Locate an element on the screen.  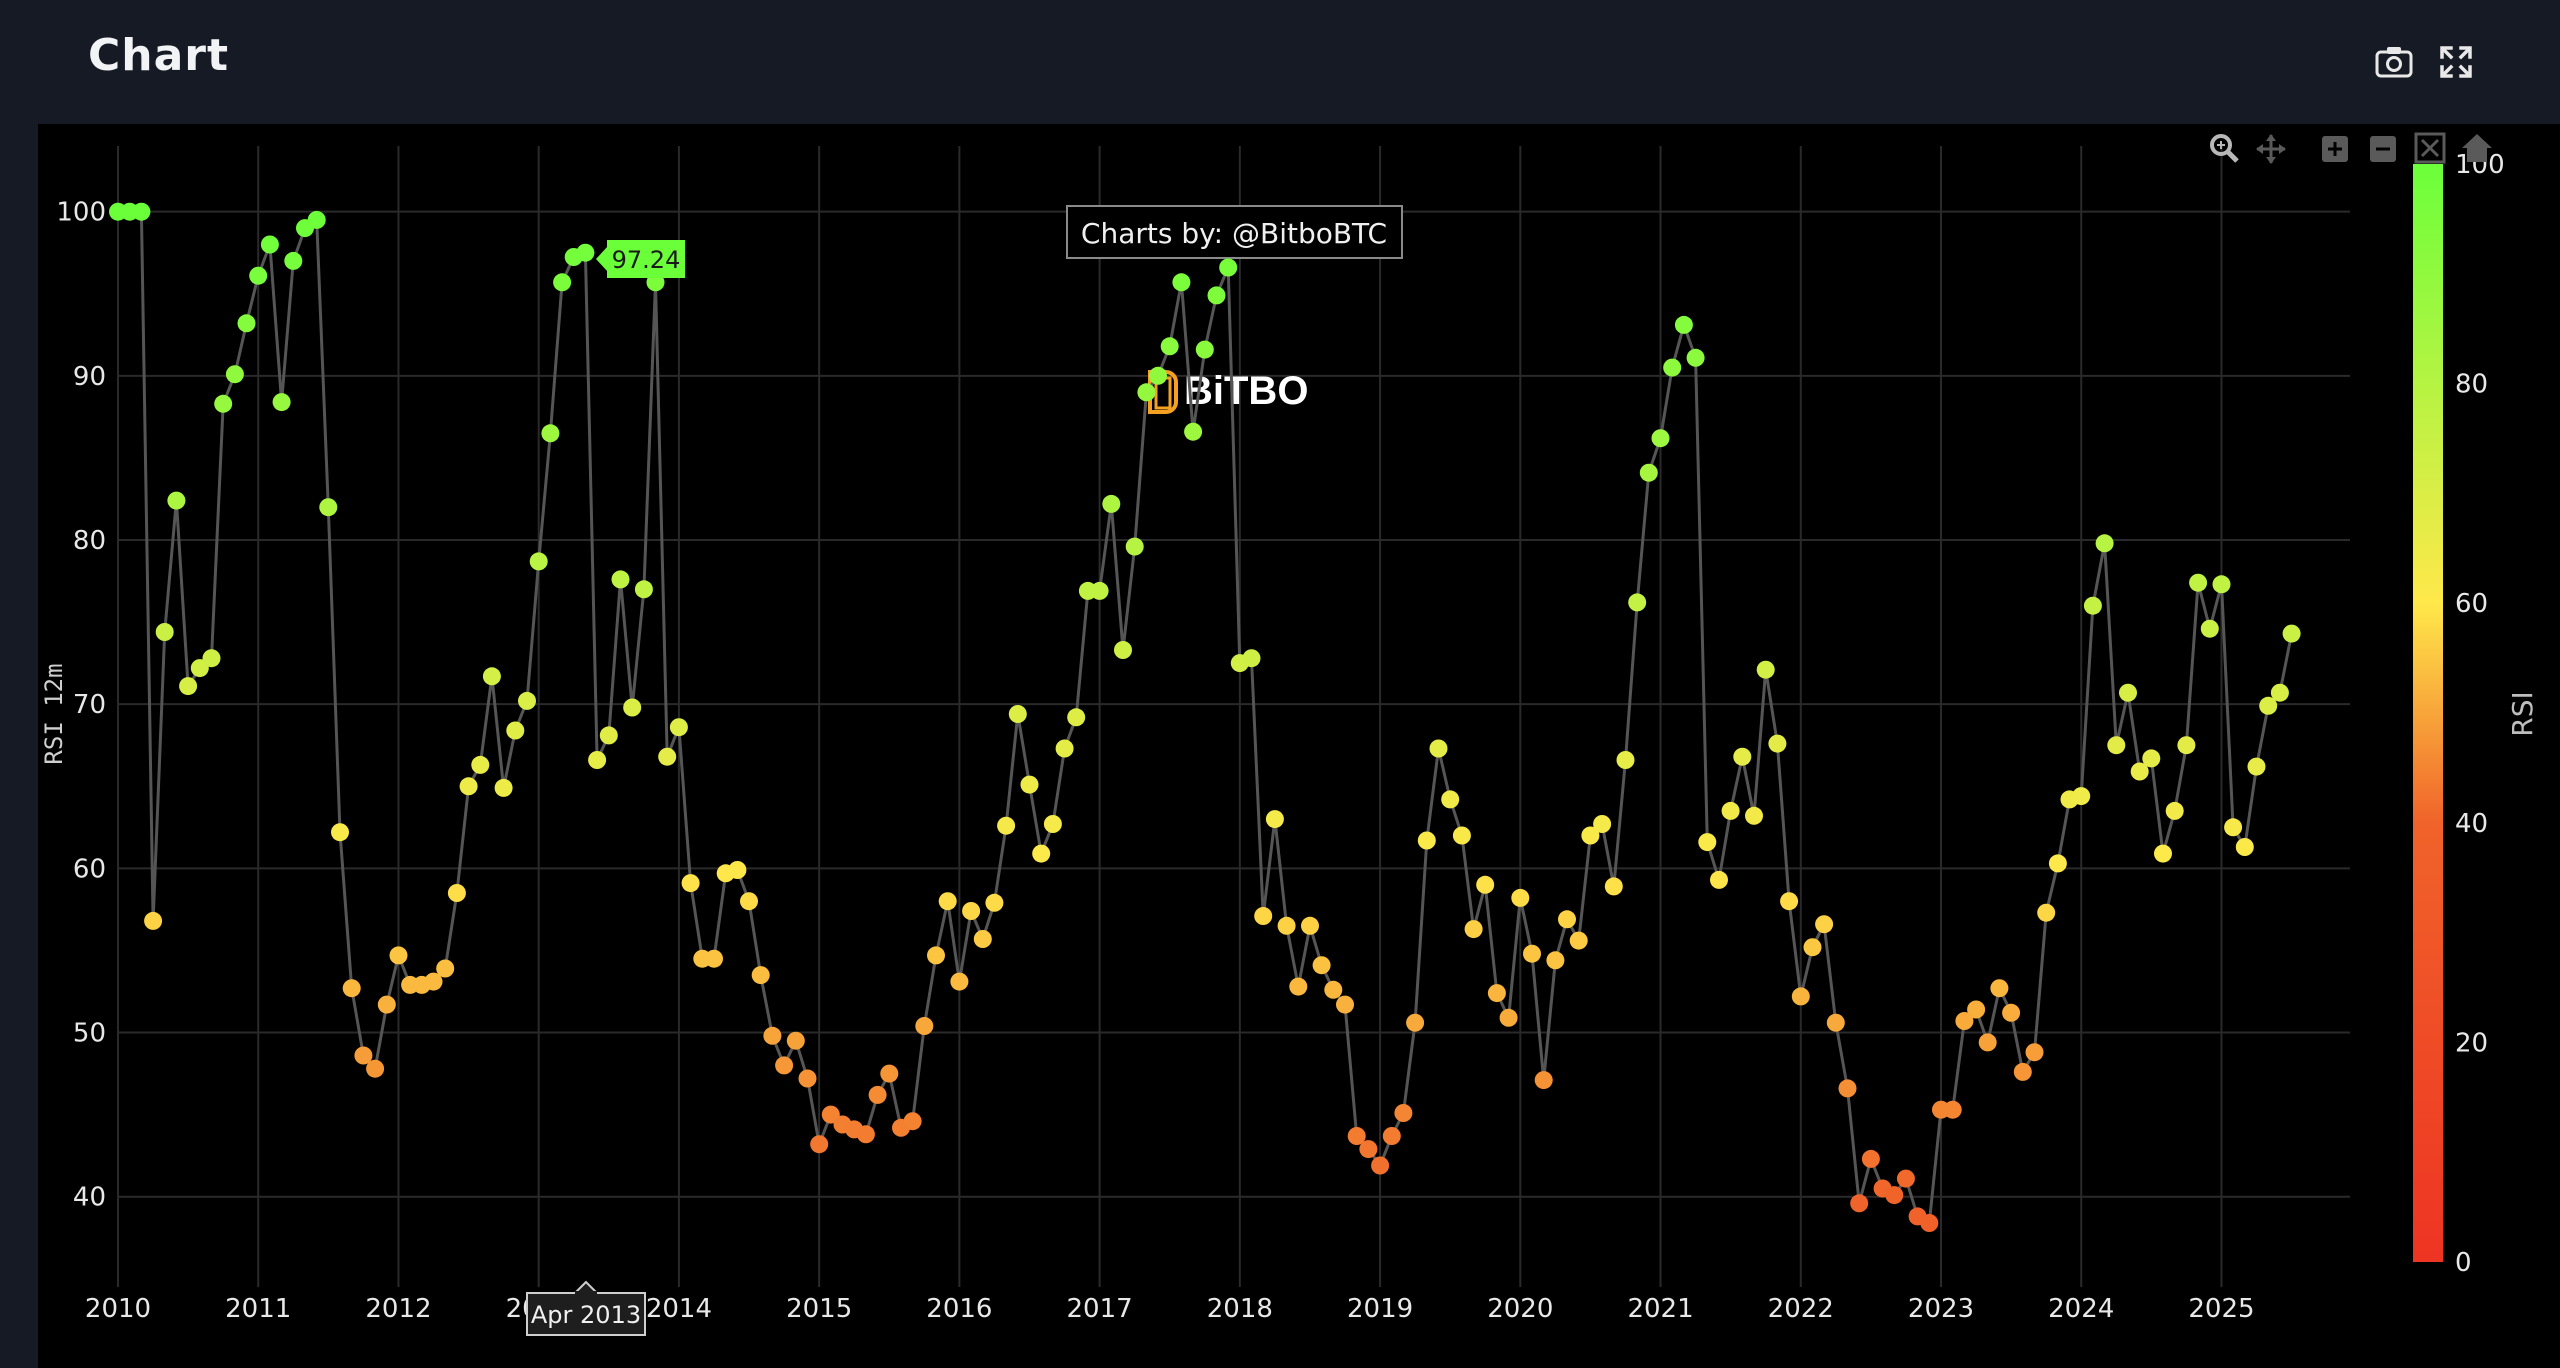
zoom-icon is located at coordinates (2224, 148).